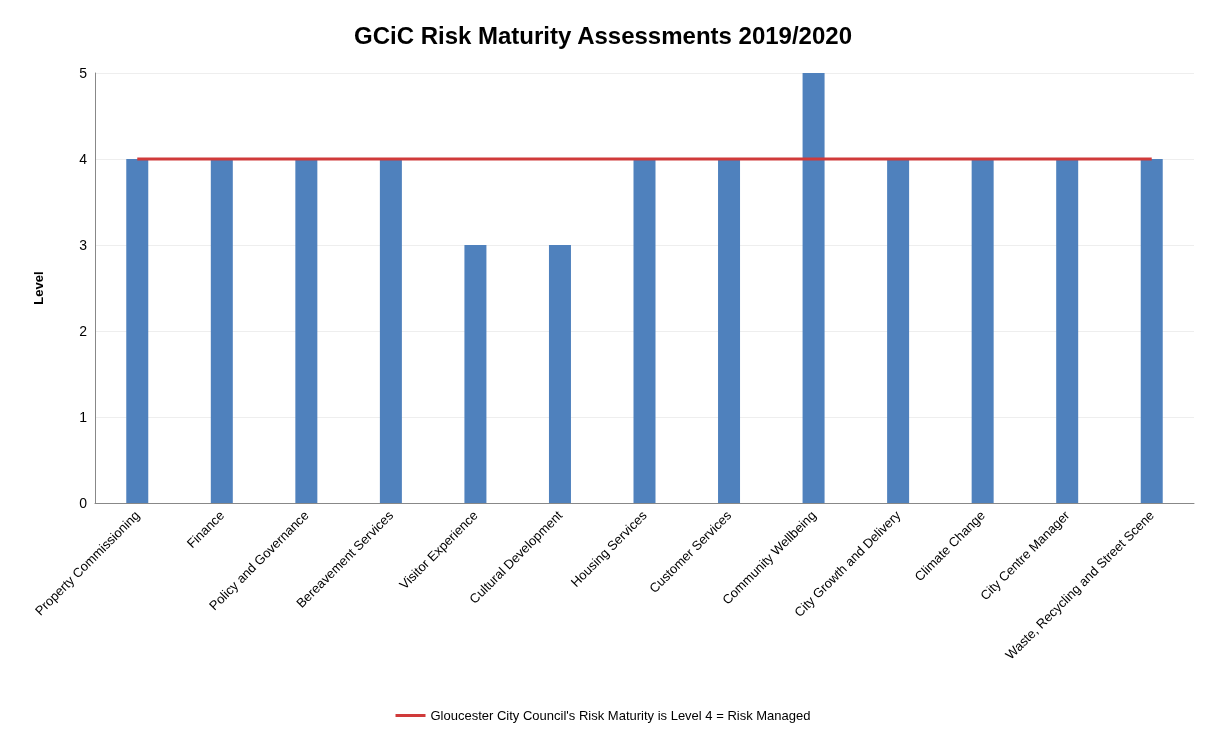  What do you see at coordinates (83, 331) in the screenshot?
I see `y-tick-label: 2` at bounding box center [83, 331].